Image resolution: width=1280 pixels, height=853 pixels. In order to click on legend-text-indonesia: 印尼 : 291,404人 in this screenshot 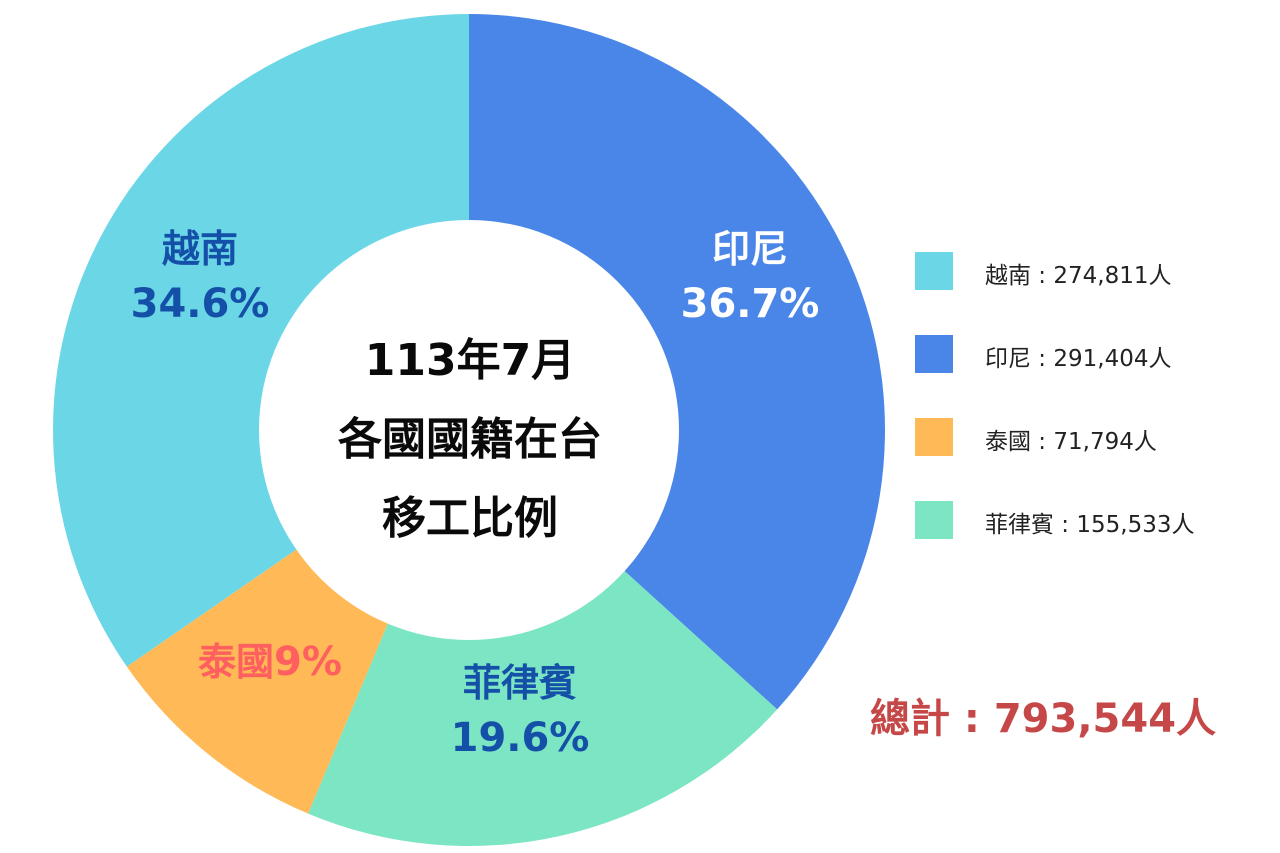, I will do `click(1078, 359)`.